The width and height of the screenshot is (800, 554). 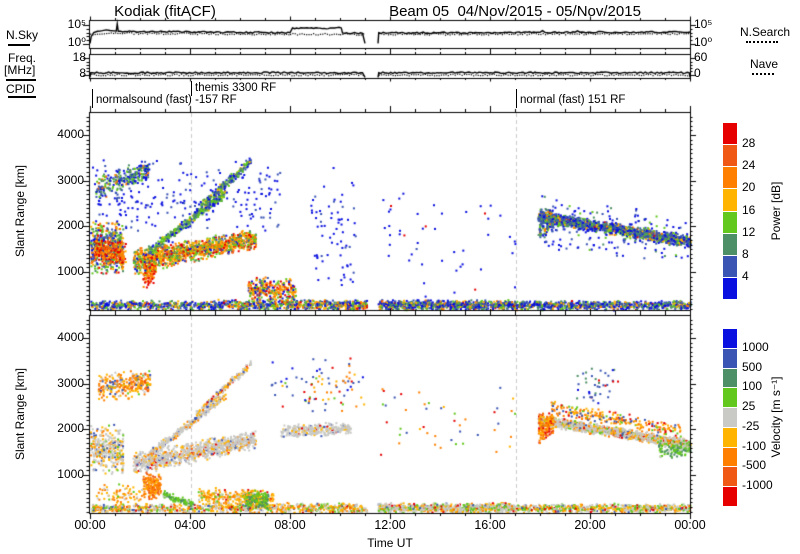 I want to click on nsearch-label: N.Search, so click(x=765, y=32).